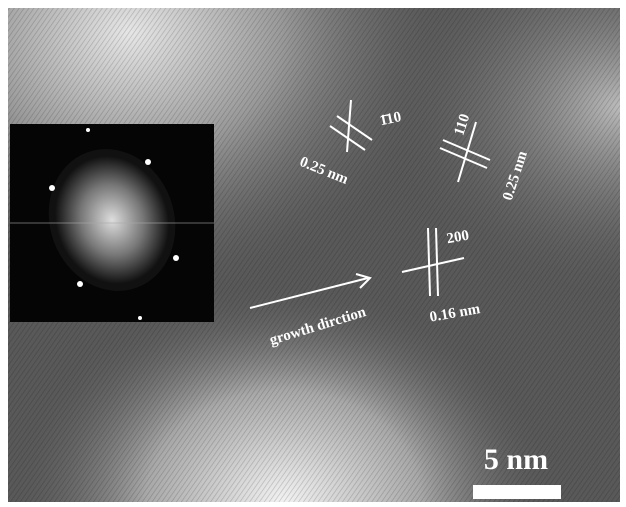 This screenshot has height=507, width=626. Describe the element at coordinates (457, 238) in the screenshot. I see `plane-label: 200` at that location.